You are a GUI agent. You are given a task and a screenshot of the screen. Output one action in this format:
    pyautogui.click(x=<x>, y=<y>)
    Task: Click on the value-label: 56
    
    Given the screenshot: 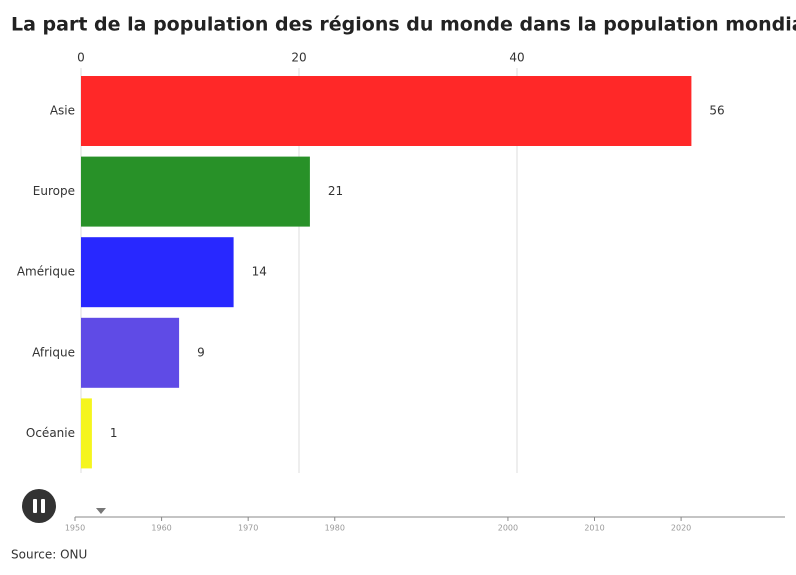 What is the action you would take?
    pyautogui.click(x=716, y=111)
    